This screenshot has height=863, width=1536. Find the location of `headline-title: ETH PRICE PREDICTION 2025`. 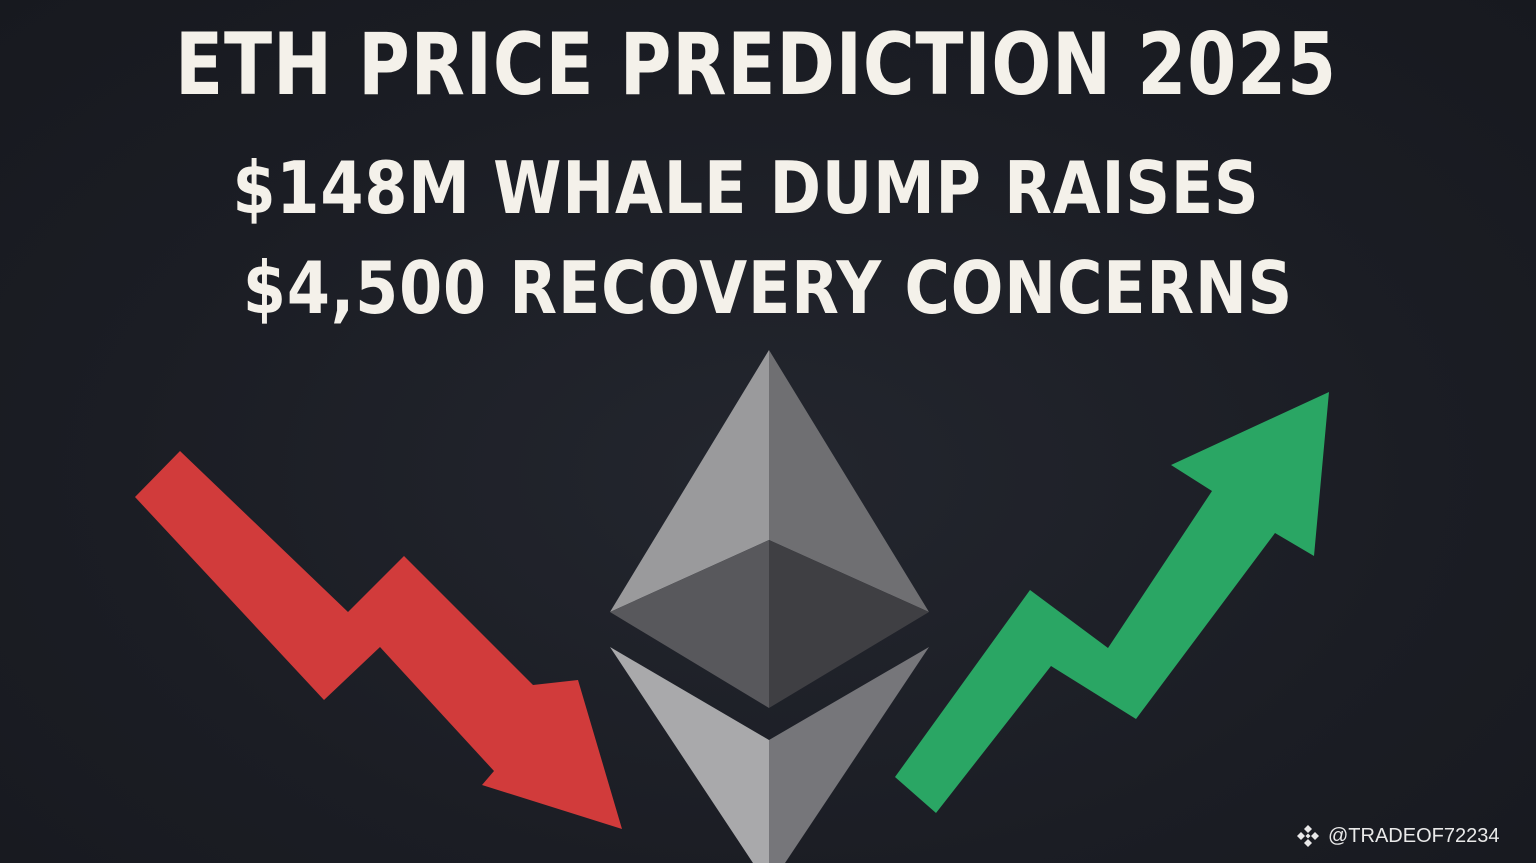

headline-title: ETH PRICE PREDICTION 2025 is located at coordinates (756, 65).